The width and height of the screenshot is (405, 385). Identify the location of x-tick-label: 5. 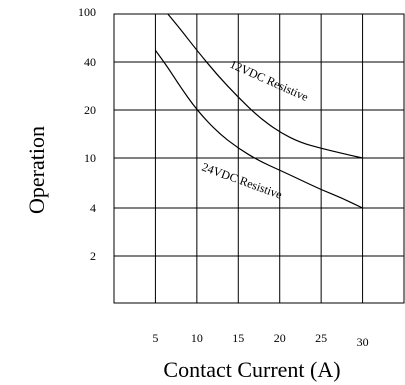
(155, 338).